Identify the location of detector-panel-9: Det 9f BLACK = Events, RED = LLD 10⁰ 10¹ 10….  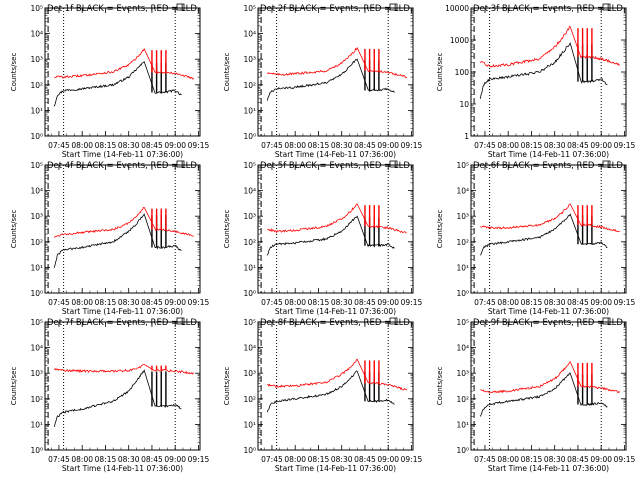
(536, 395).